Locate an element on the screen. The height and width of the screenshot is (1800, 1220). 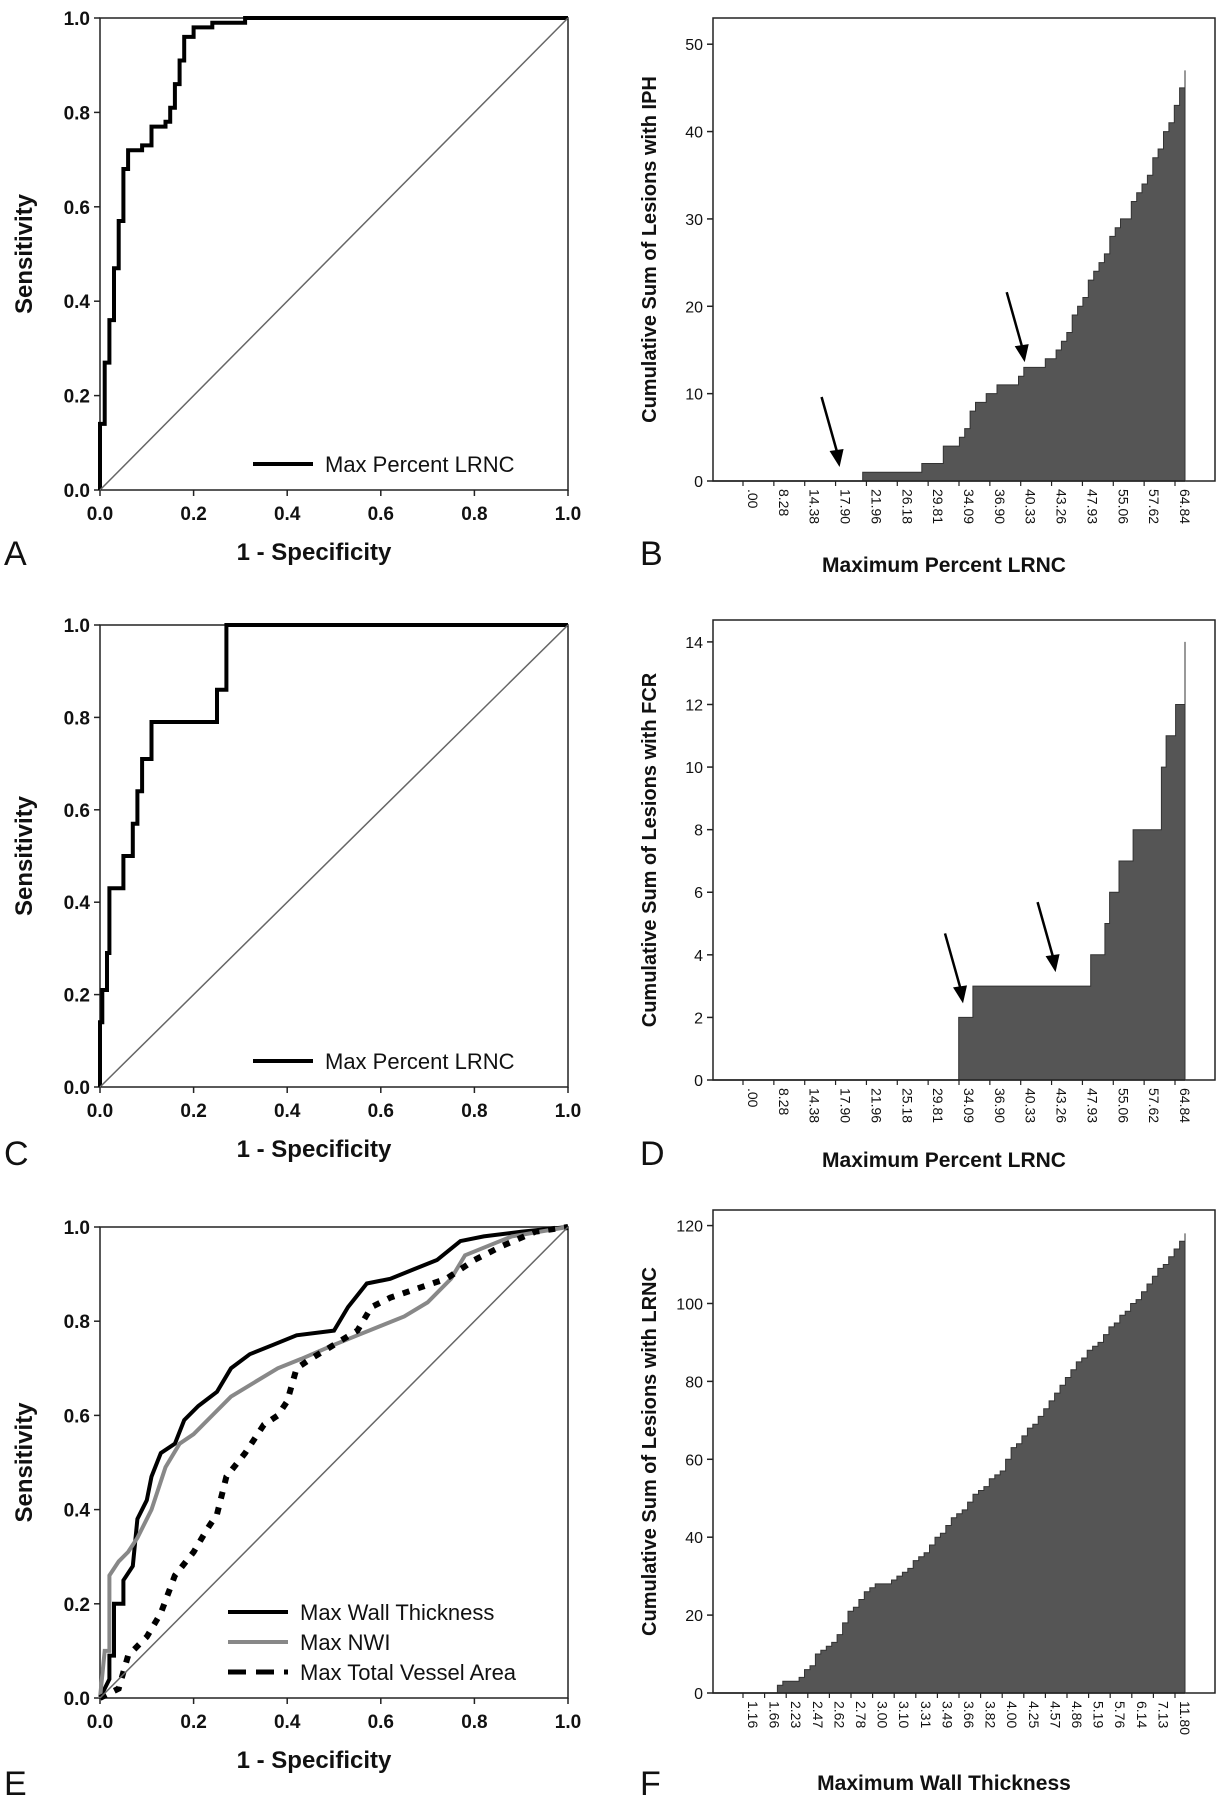
x-tick-label: 2.47 is located at coordinates (818, 1714).